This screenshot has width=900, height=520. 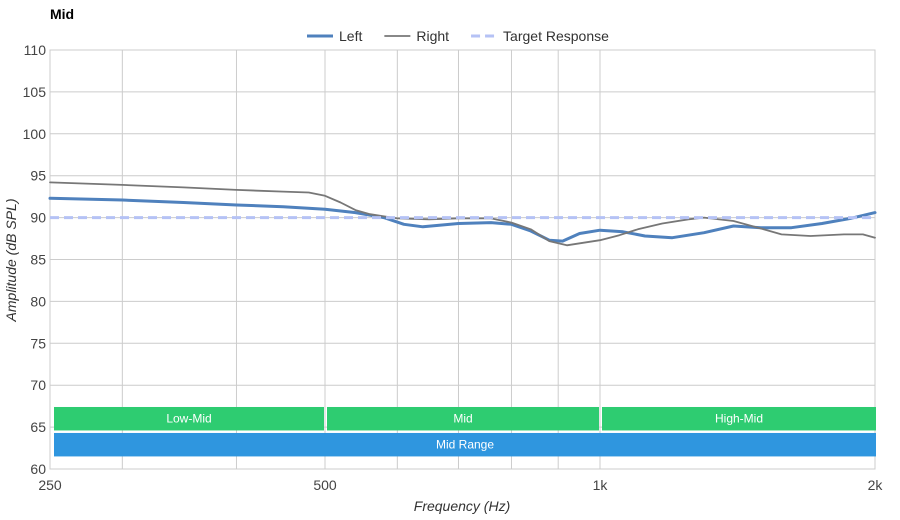 What do you see at coordinates (460, 485) in the screenshot?
I see `x-axis-ticks: 250 500 1k 2k` at bounding box center [460, 485].